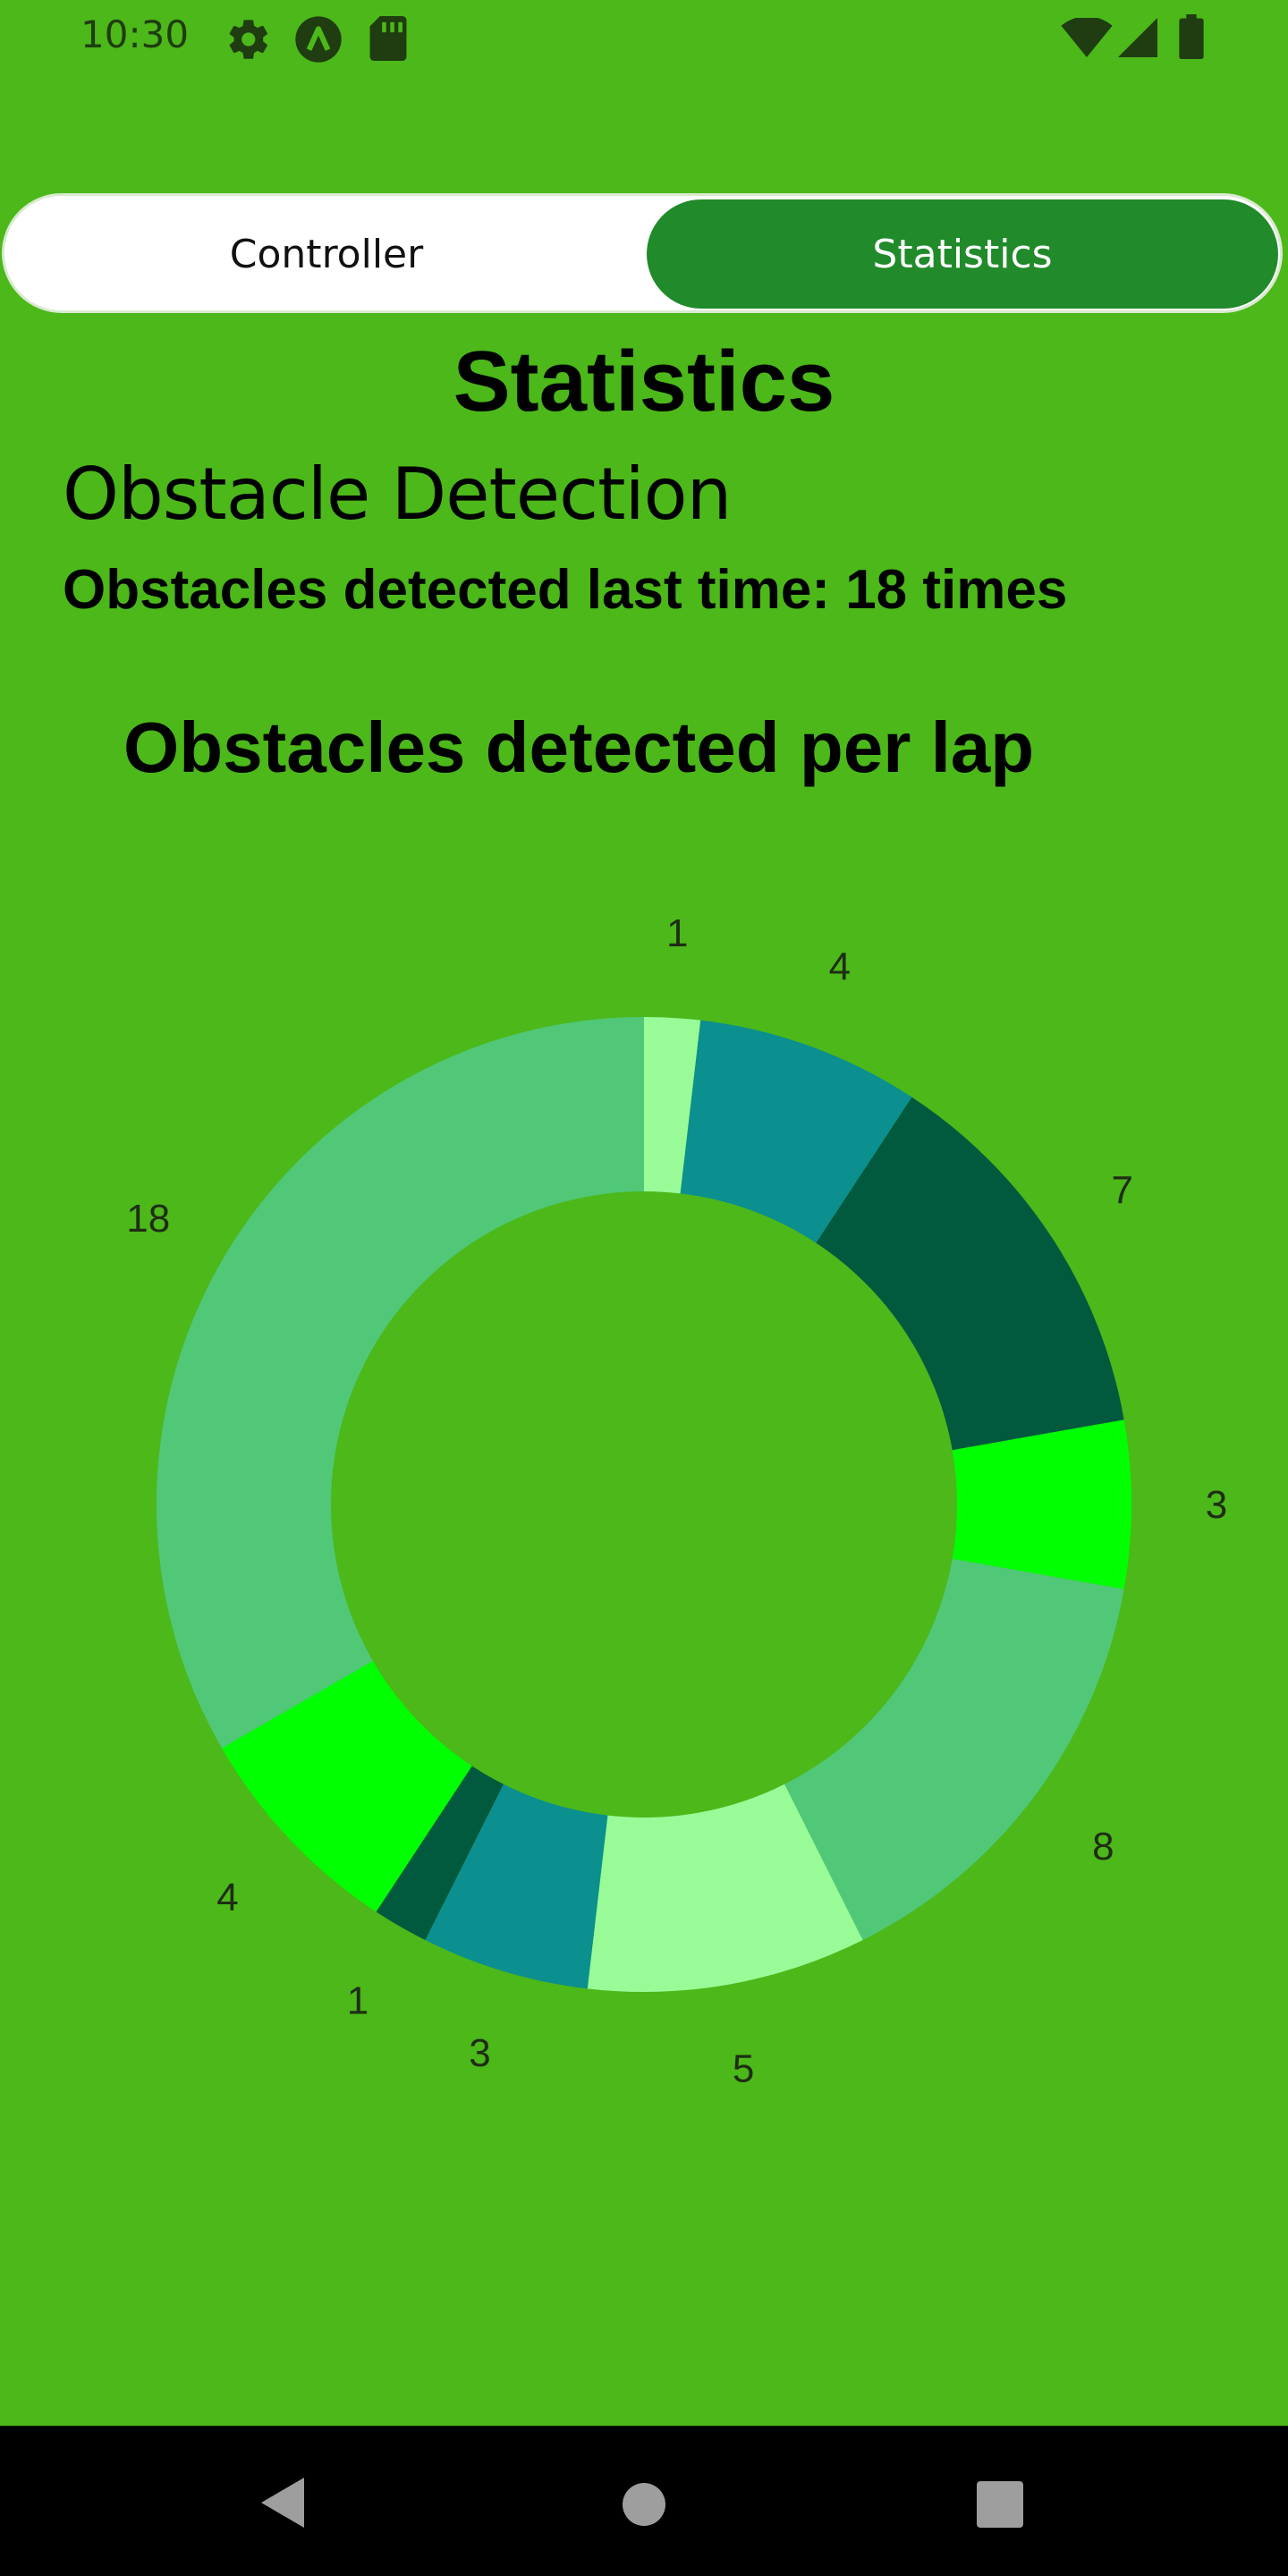 The width and height of the screenshot is (1288, 2576). I want to click on slice-label: 18, so click(148, 1219).